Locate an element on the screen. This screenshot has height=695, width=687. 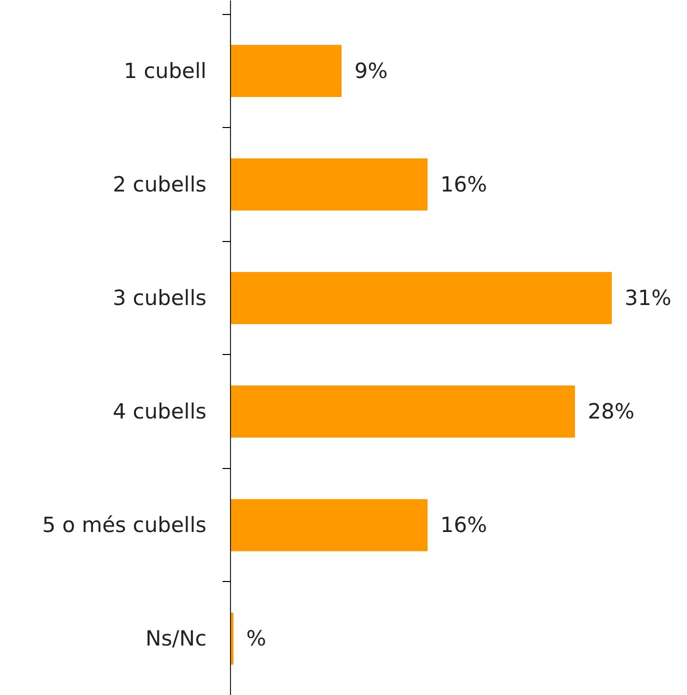
y-tick-label: 2 cubells is located at coordinates (159, 184).